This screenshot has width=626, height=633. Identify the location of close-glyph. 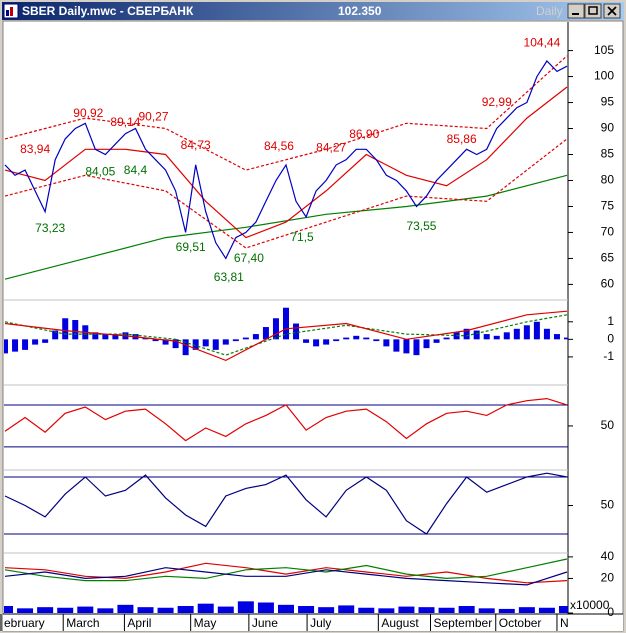
(612, 11).